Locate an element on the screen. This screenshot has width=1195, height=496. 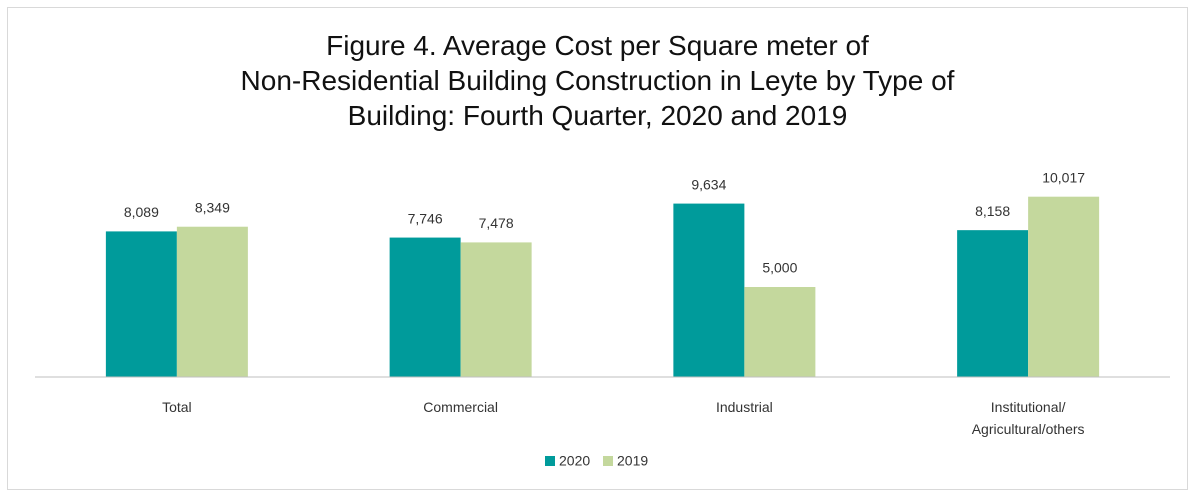
x-tick-label: Commercial is located at coordinates (460, 407).